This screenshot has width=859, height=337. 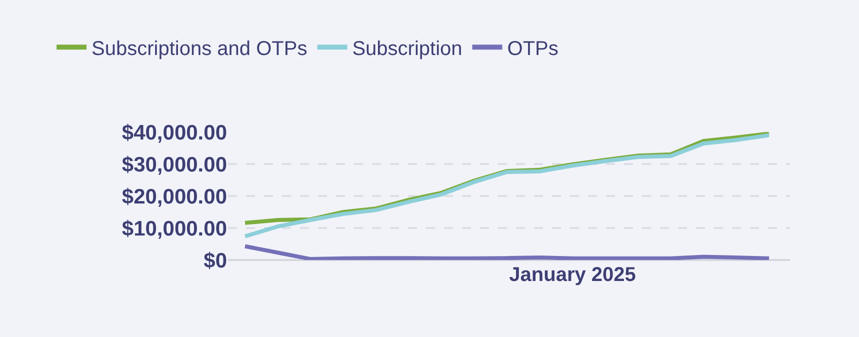 What do you see at coordinates (174, 228) in the screenshot?
I see `y-tick-label: $10,000.00` at bounding box center [174, 228].